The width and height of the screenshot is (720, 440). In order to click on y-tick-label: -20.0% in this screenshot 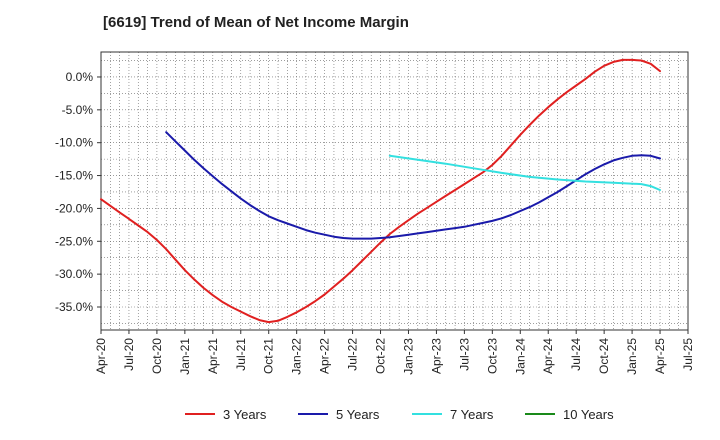, I will do `click(74, 208)`.